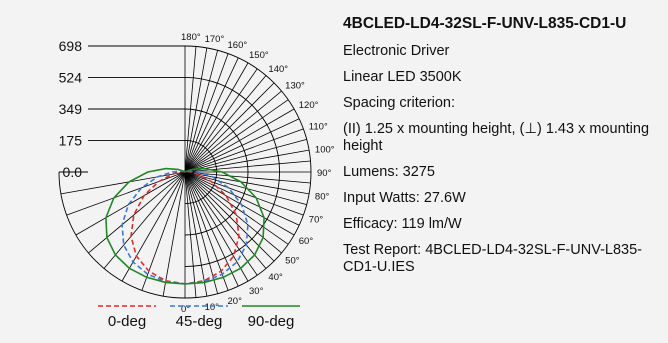  Describe the element at coordinates (389, 172) in the screenshot. I see `lumens-text: Lumens: 3275` at that location.